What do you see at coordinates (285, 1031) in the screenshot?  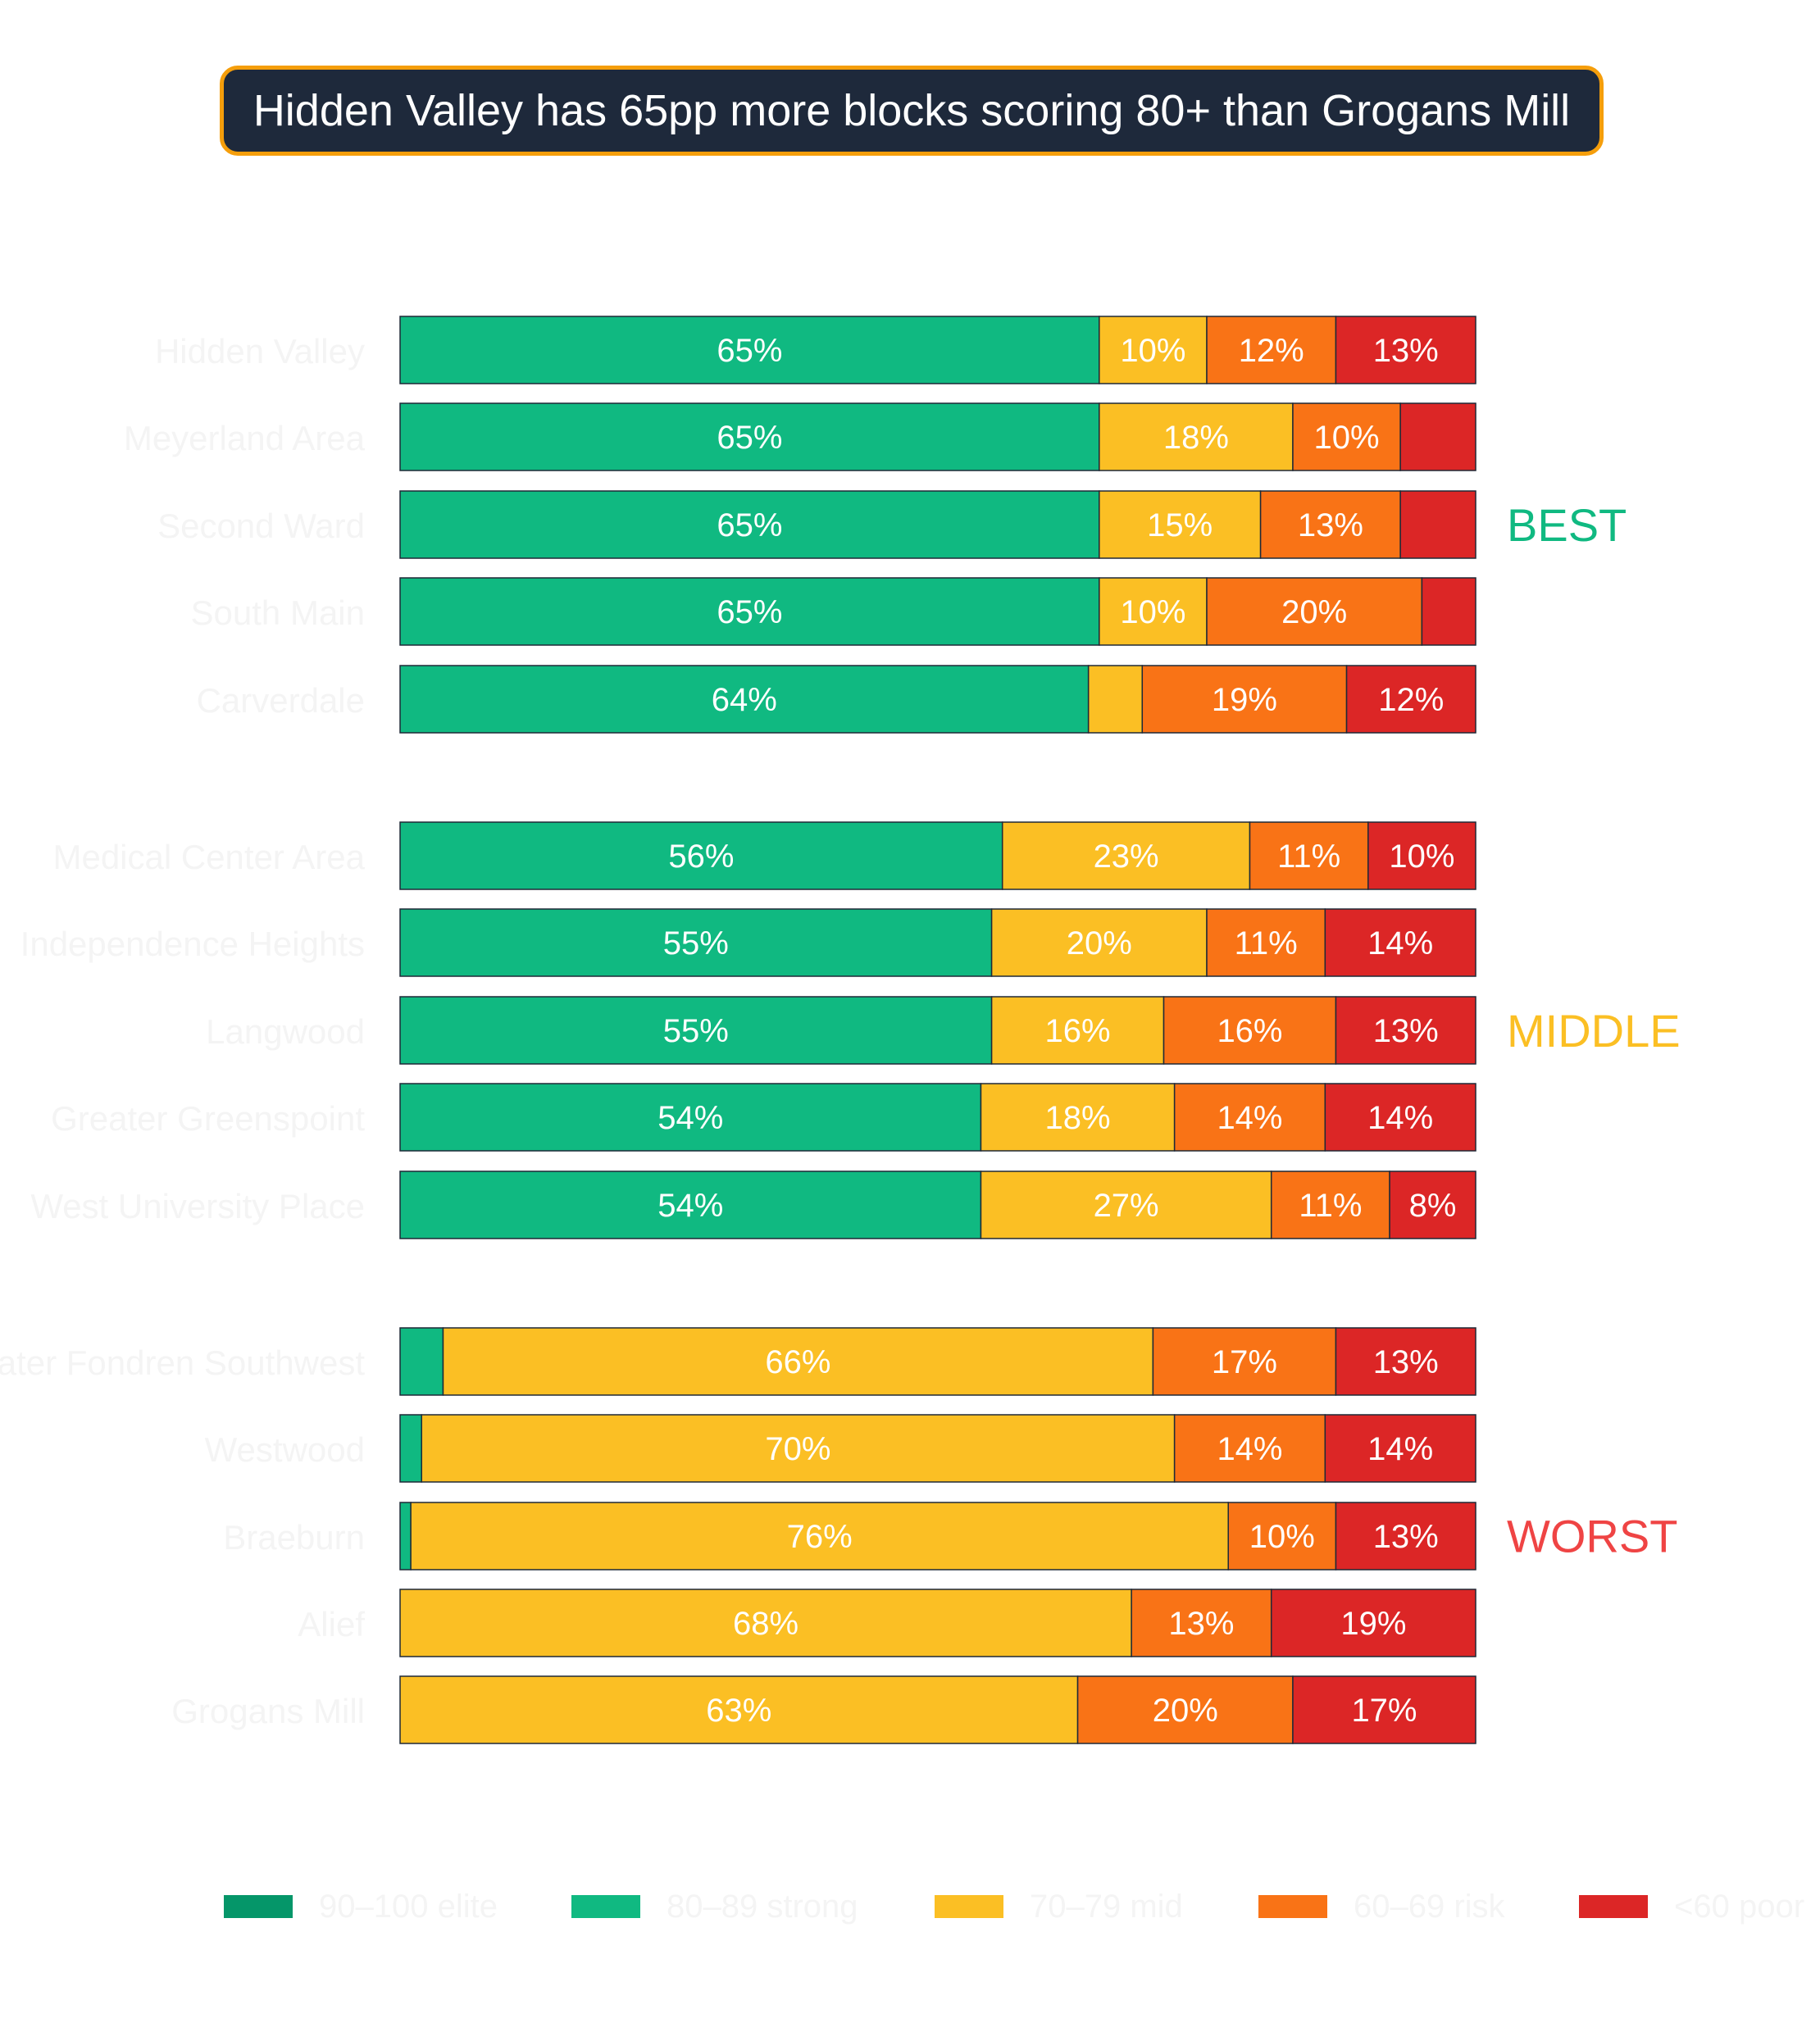 I see `category-label-langwood: Langwood` at bounding box center [285, 1031].